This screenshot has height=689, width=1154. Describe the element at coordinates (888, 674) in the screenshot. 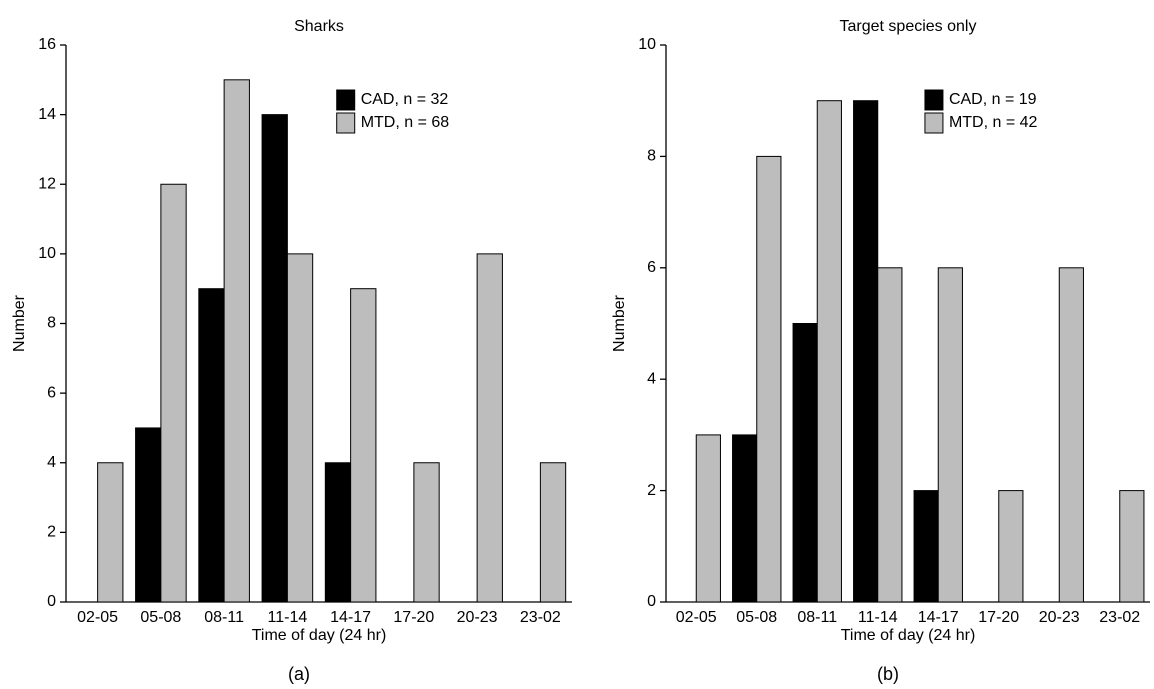

I see `panel-label: (b)` at that location.